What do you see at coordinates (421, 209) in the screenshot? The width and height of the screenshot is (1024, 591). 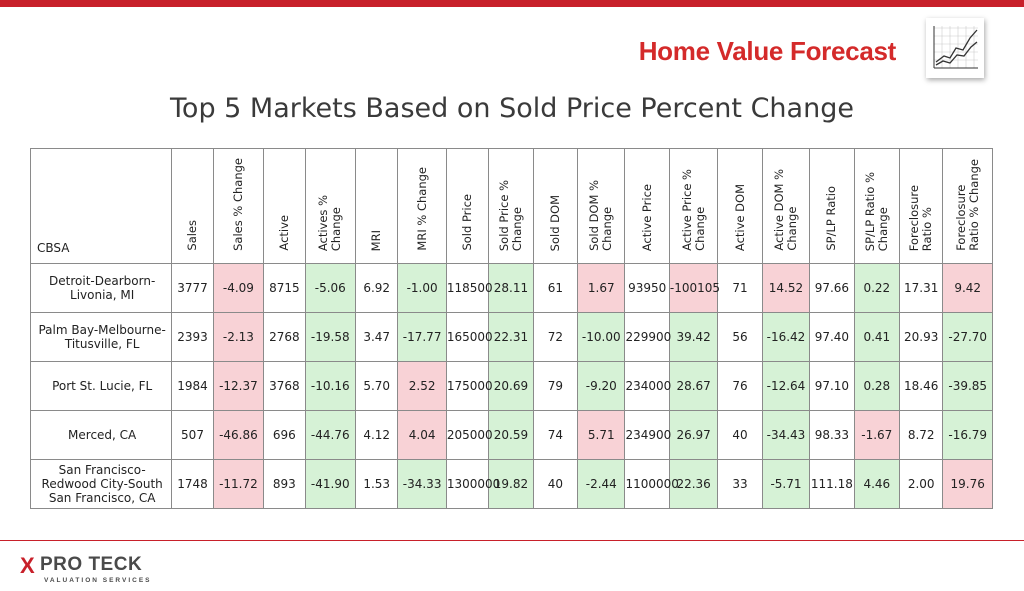 I see `column-header-label: MRI % Change` at bounding box center [421, 209].